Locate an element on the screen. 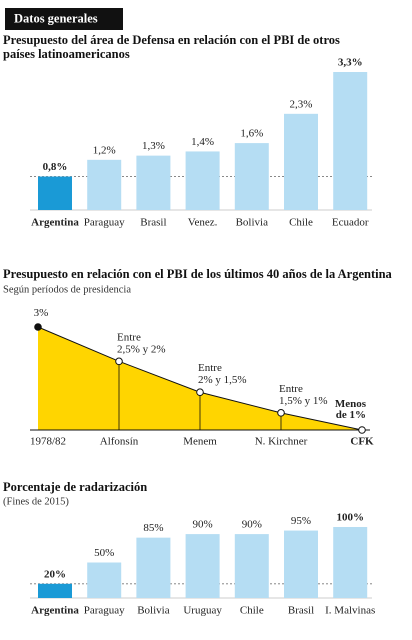 The image size is (412, 640). header-box is located at coordinates (64, 19).